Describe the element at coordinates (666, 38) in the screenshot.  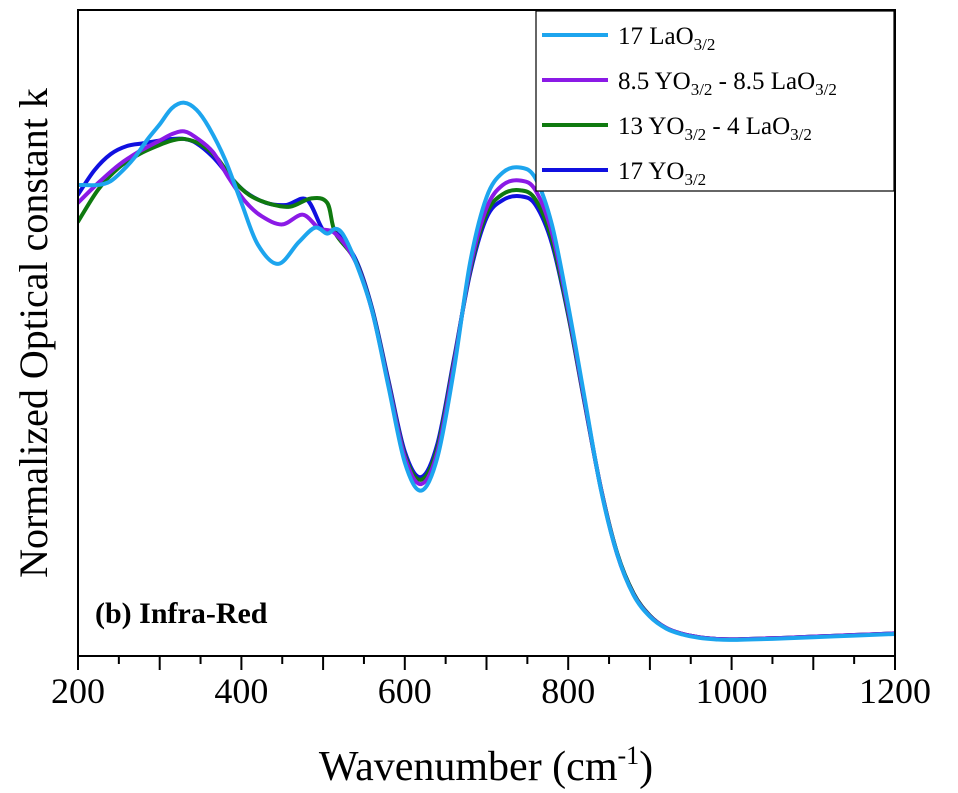
I see `legend-label-1: 17 LaO3/2` at that location.